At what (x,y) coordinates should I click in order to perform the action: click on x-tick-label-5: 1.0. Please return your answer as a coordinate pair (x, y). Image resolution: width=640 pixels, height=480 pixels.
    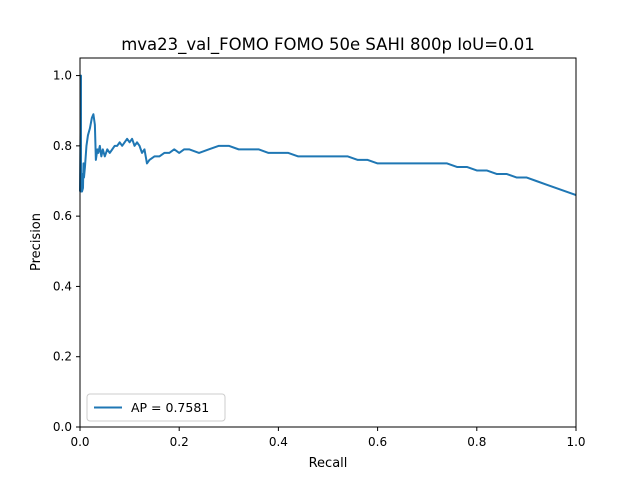
    Looking at the image, I should click on (575, 442).